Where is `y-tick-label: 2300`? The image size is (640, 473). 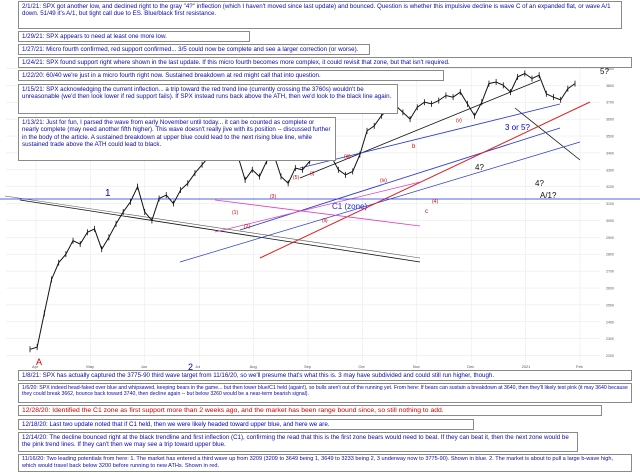
y-tick-label: 2300 is located at coordinates (610, 339).